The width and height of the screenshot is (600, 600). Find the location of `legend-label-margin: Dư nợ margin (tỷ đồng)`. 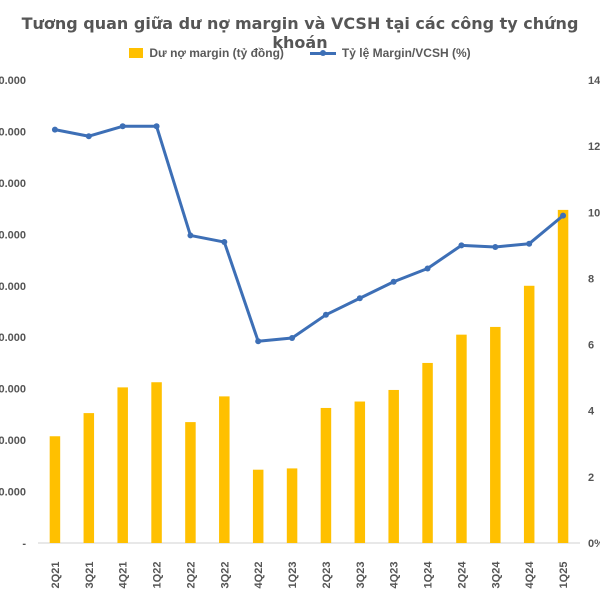

legend-label-margin: Dư nợ margin (tỷ đồng) is located at coordinates (216, 53).